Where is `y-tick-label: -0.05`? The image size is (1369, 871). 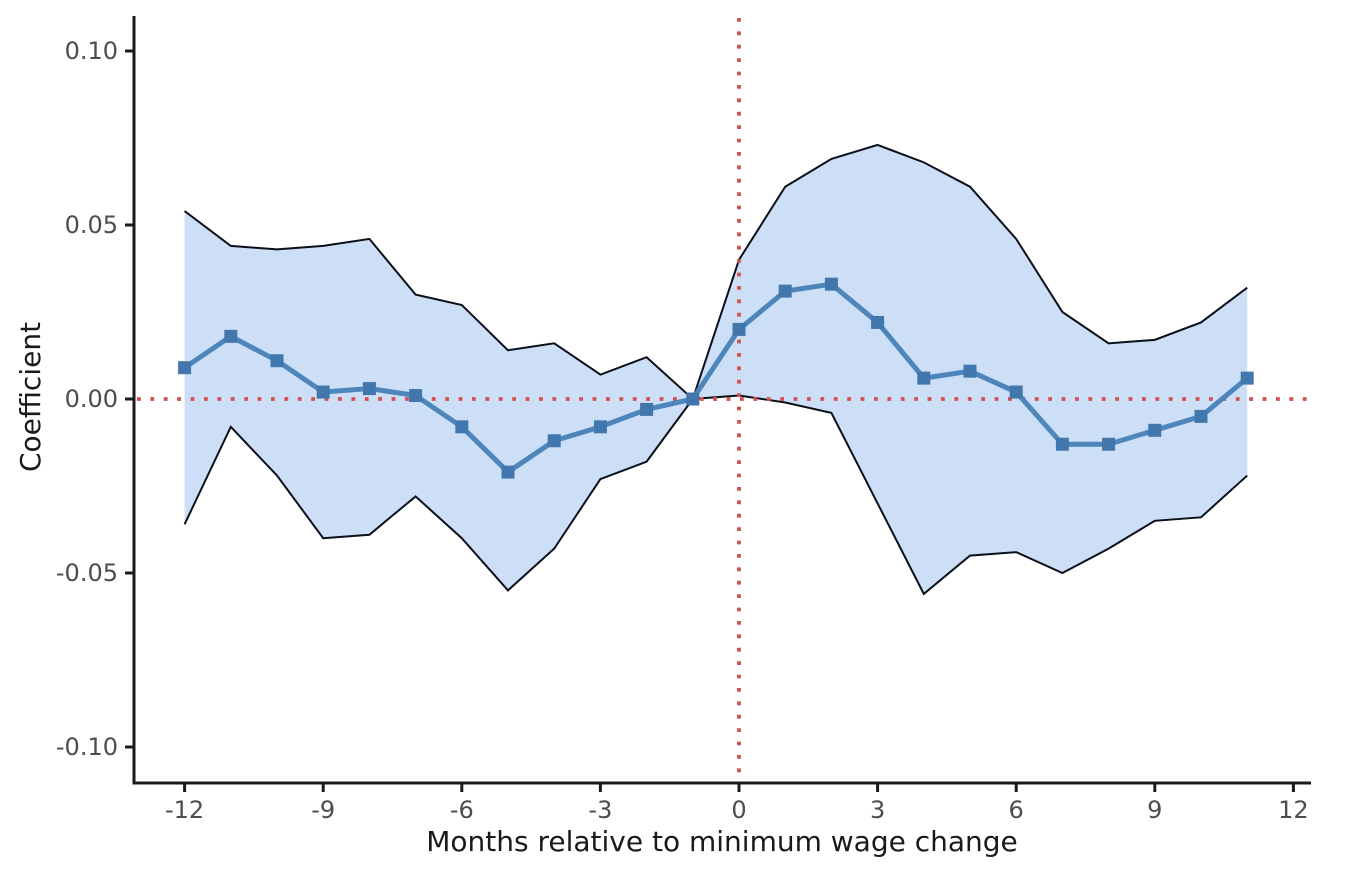 y-tick-label: -0.05 is located at coordinates (87, 573).